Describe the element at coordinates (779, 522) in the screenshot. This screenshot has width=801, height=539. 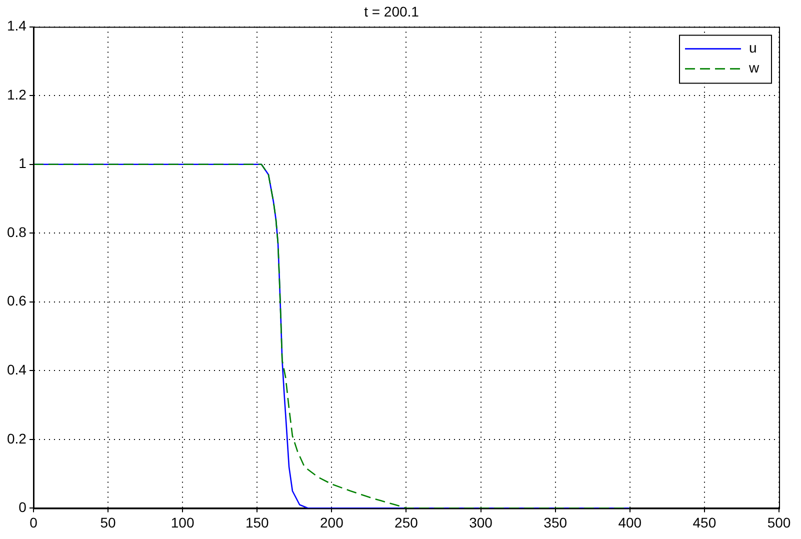
I see `x-tick-label: 500` at that location.